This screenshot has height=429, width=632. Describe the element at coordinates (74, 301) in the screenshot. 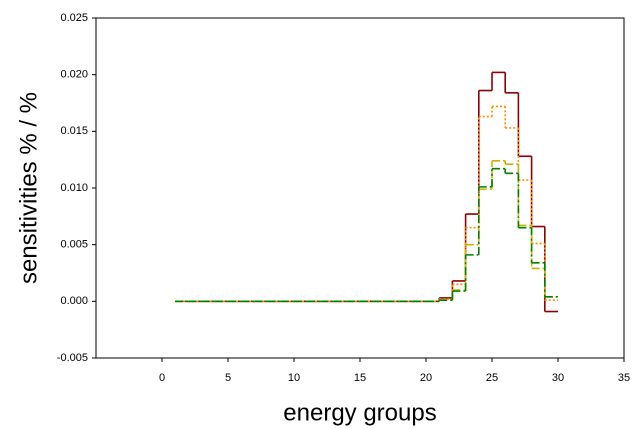

I see `y-tick-label: 0.000` at that location.